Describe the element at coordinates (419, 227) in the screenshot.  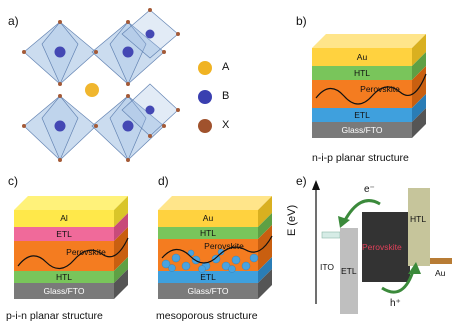
I see `htl-block` at that location.